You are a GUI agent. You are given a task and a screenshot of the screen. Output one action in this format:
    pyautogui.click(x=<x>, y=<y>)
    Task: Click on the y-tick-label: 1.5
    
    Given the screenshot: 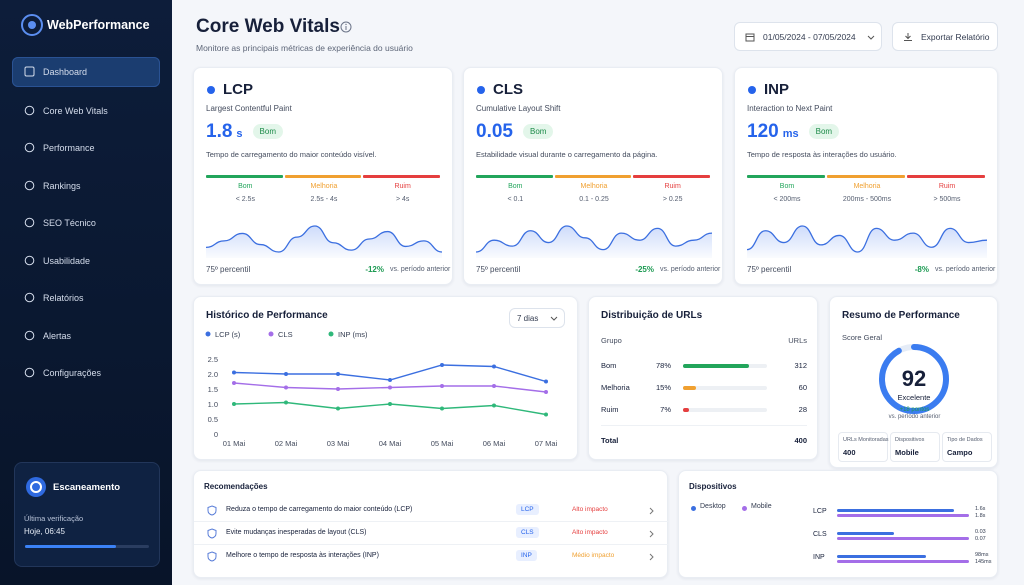 What is the action you would take?
    pyautogui.click(x=213, y=389)
    